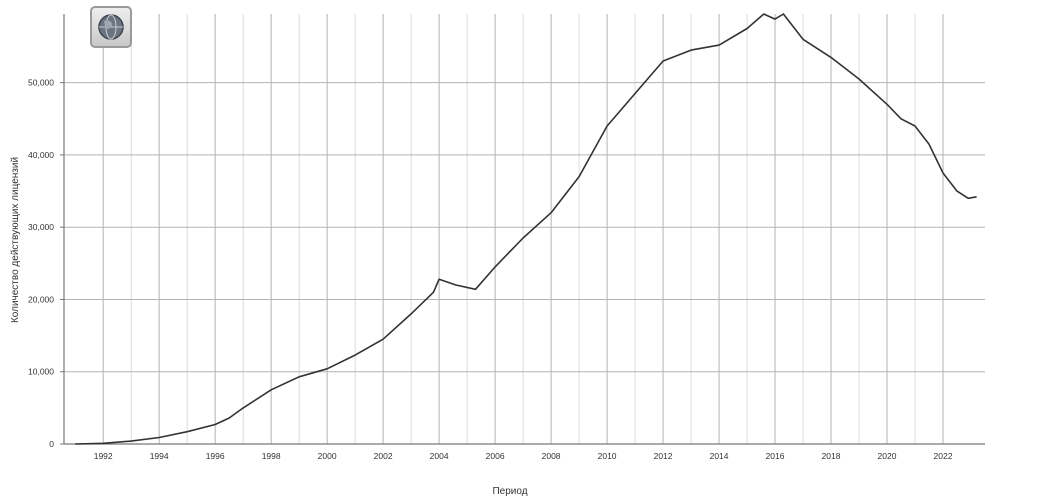 The height and width of the screenshot is (499, 1049). I want to click on globe-badge, so click(111, 27).